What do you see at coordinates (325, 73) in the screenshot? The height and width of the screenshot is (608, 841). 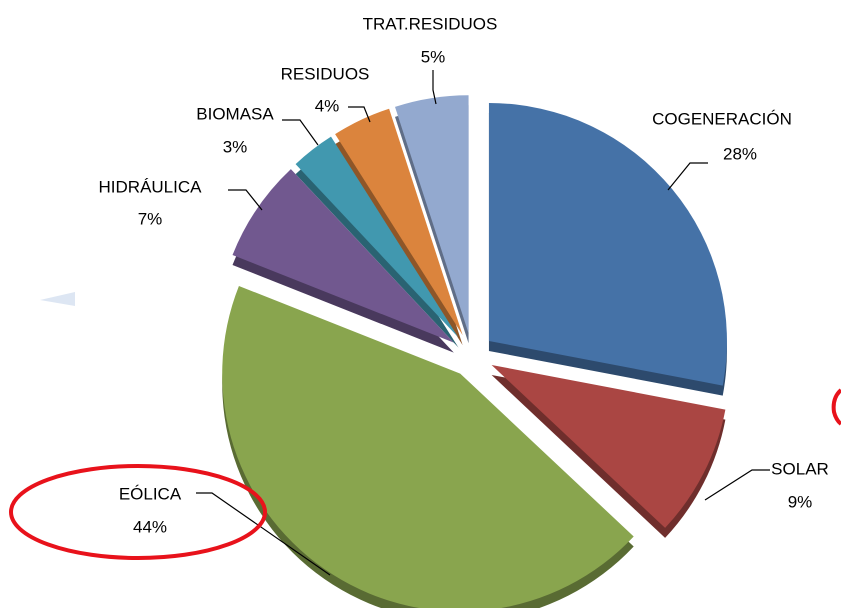 I see `category-label: RESIDUOS` at bounding box center [325, 73].